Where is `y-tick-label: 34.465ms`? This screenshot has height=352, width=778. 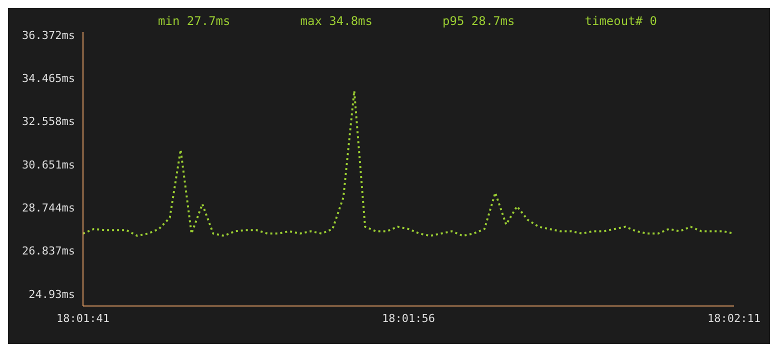 y-tick-label: 34.465ms is located at coordinates (48, 78).